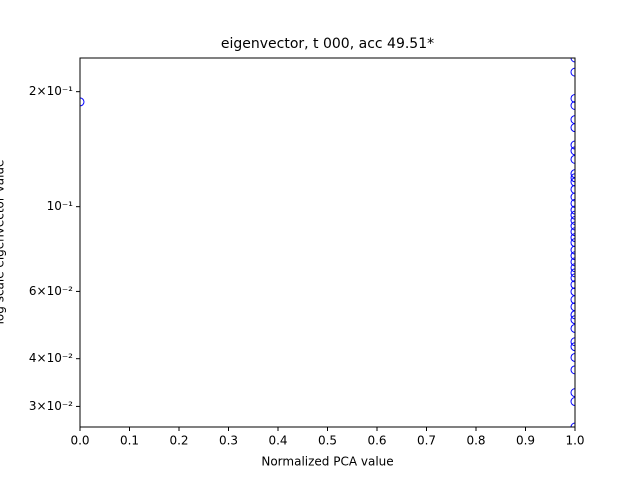 The image size is (640, 480). Describe the element at coordinates (376, 441) in the screenshot. I see `x-tick-label: 0.6` at that location.